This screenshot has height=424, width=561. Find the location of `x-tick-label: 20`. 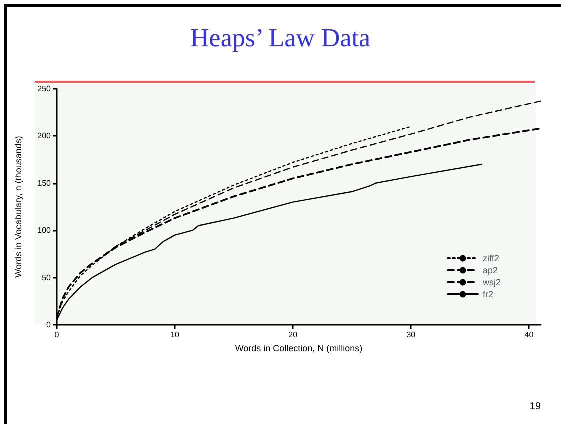

x-tick-label: 20 is located at coordinates (293, 335).